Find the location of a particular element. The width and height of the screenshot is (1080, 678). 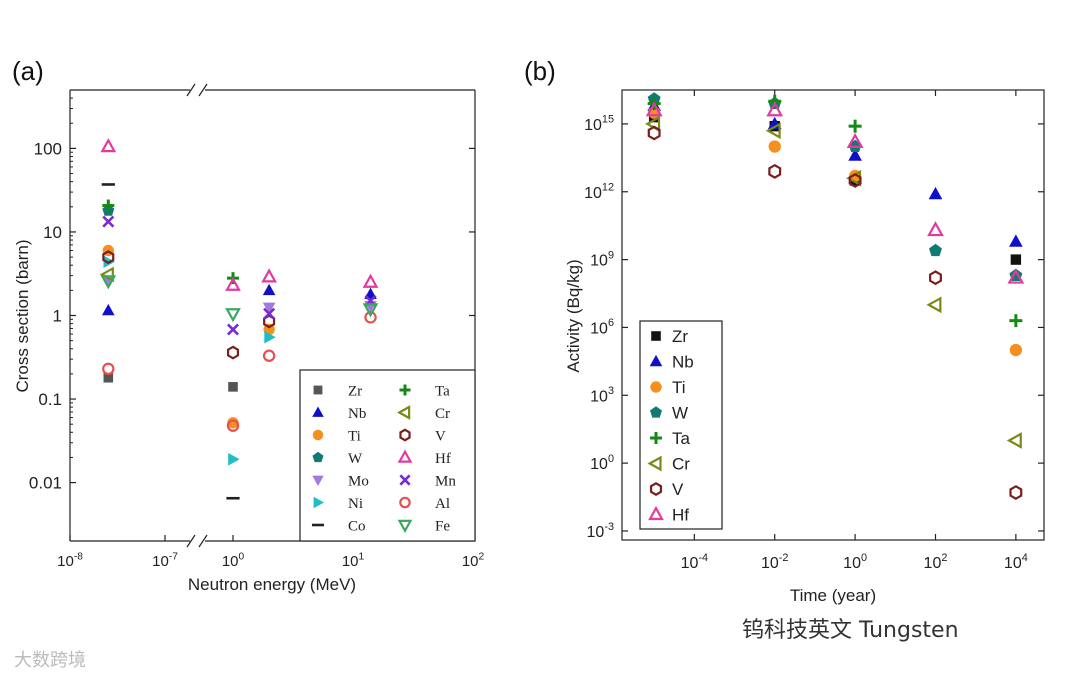

point-w is located at coordinates (935, 250).